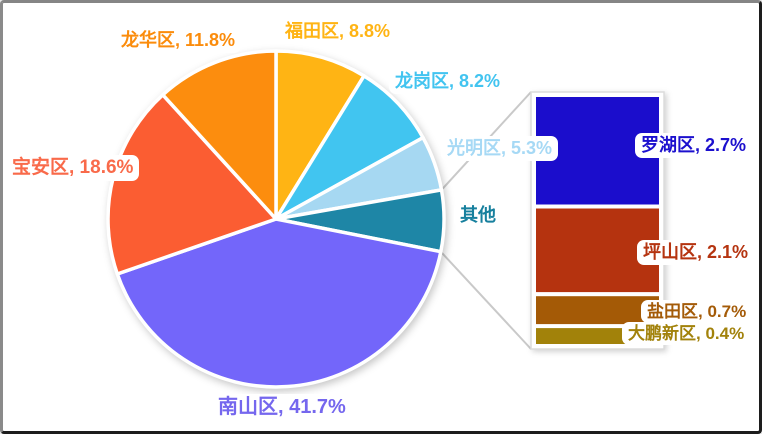 Image resolution: width=762 pixels, height=434 pixels. I want to click on bar-label-luohu: 罗湖区, 2.7%, so click(694, 145).